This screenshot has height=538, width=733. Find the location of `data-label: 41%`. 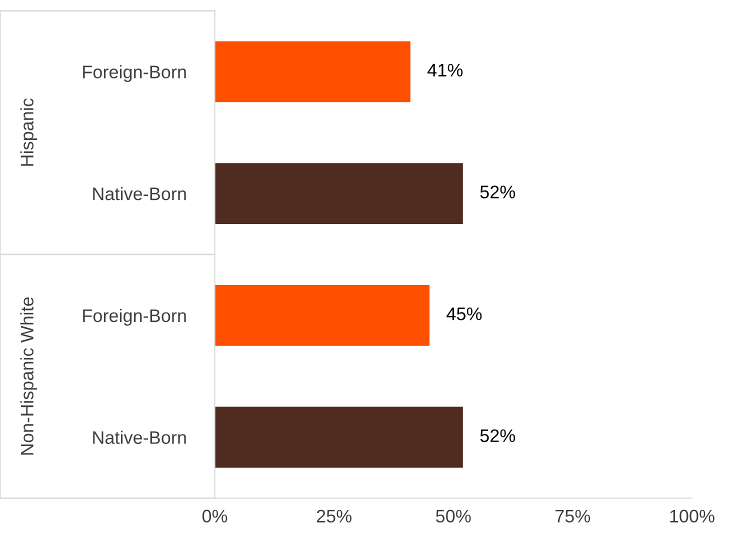

data-label: 41% is located at coordinates (445, 70).